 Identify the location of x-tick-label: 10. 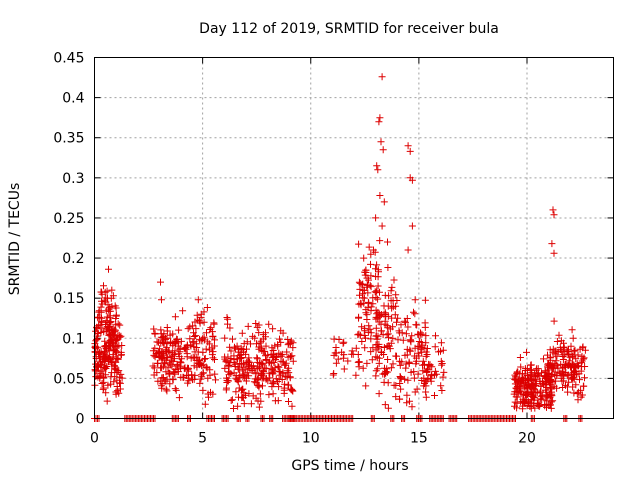
(311, 439).